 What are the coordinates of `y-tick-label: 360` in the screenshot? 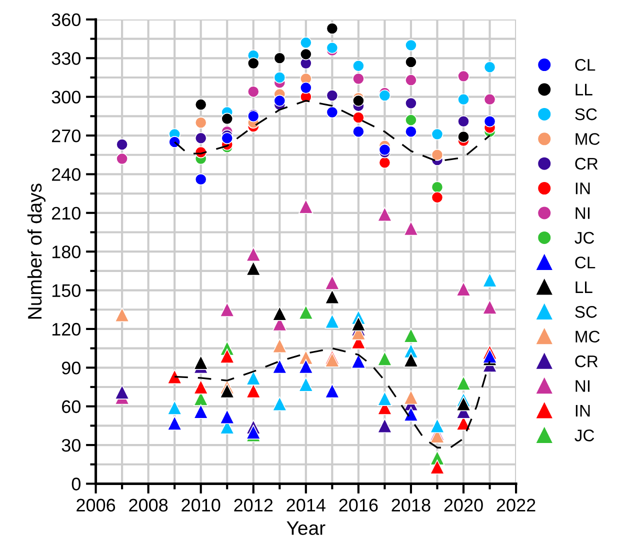 It's located at (66, 19).